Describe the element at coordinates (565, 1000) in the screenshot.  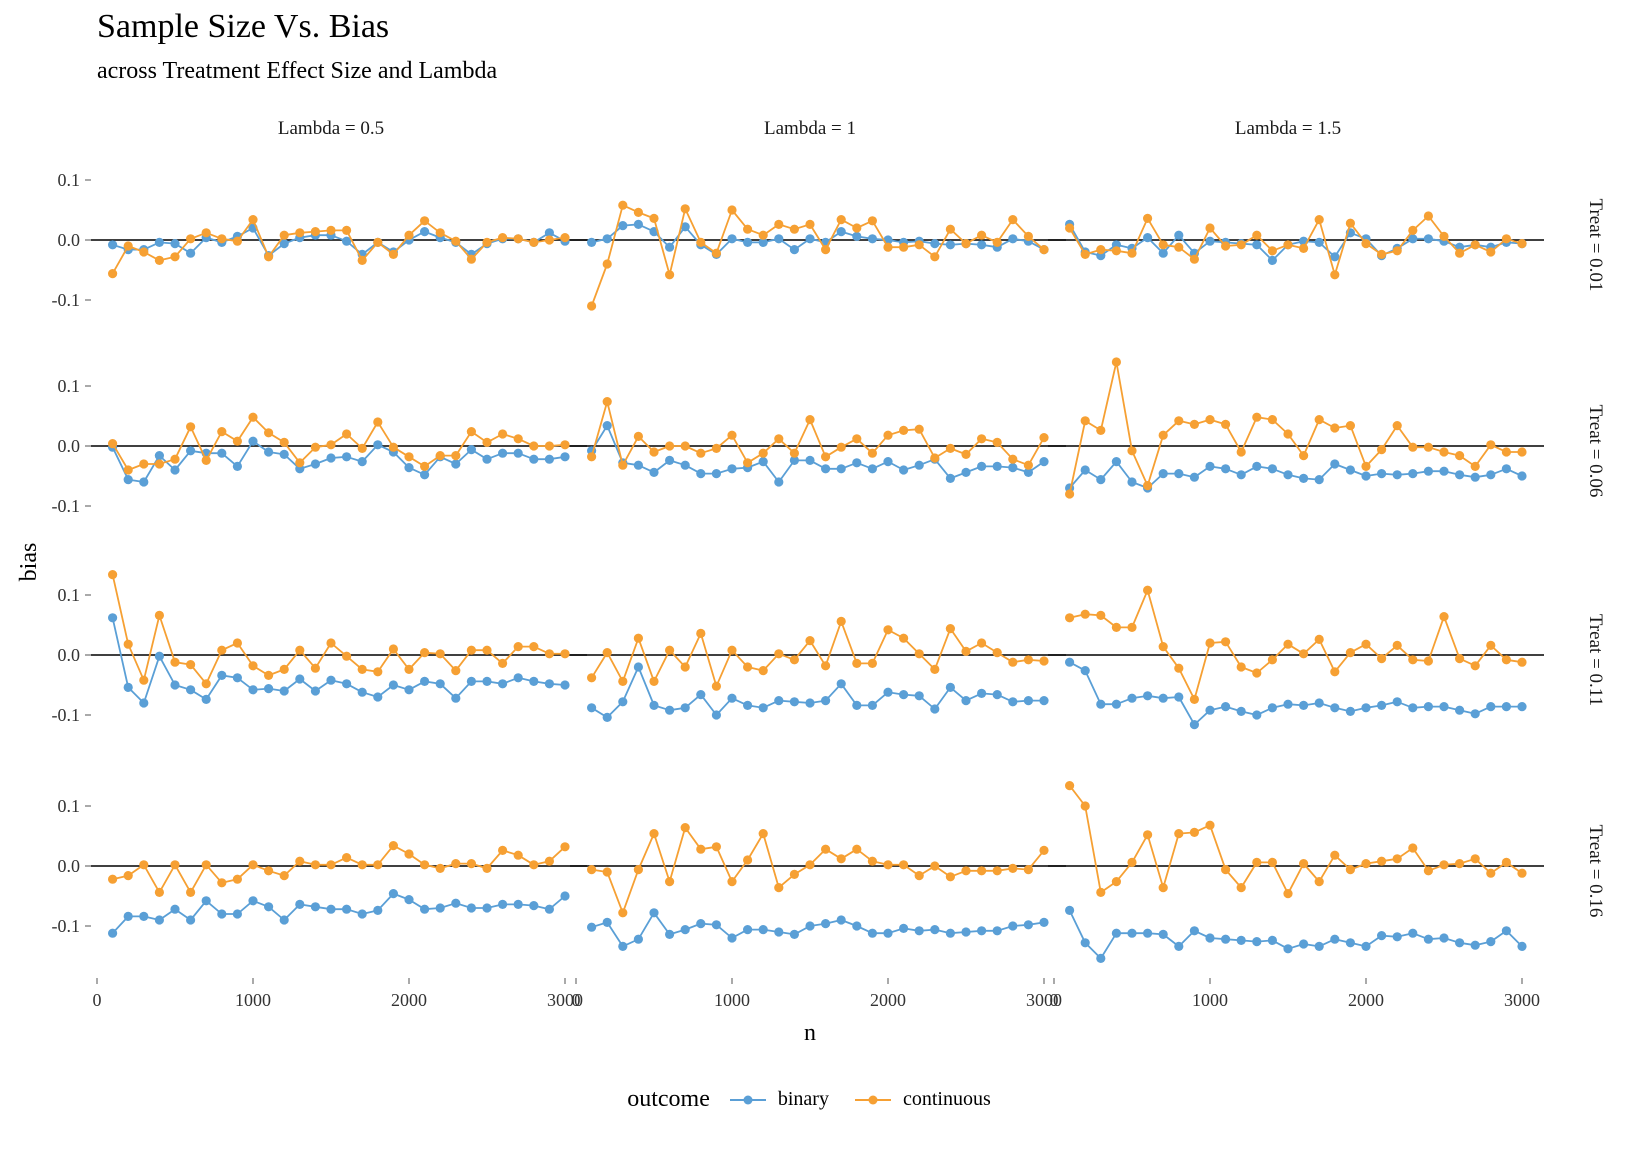
I see `x-tick-label: 3000` at that location.